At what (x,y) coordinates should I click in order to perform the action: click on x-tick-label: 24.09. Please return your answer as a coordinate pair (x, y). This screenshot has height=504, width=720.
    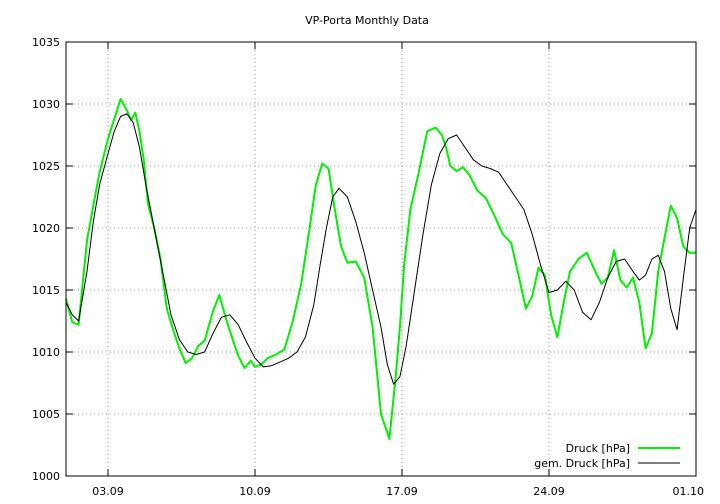
    Looking at the image, I should click on (549, 491).